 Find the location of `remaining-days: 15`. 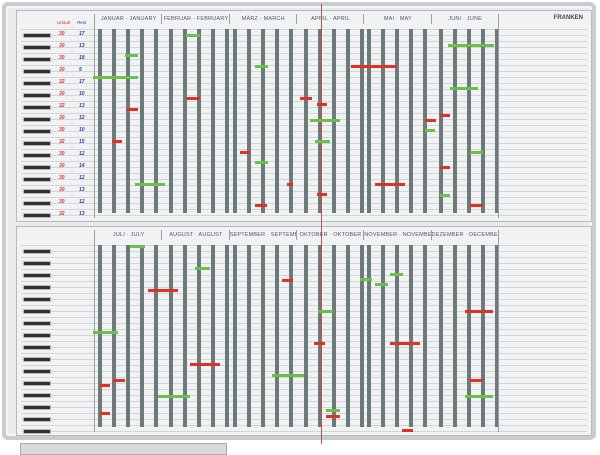

remaining-days: 15 is located at coordinates (82, 142).